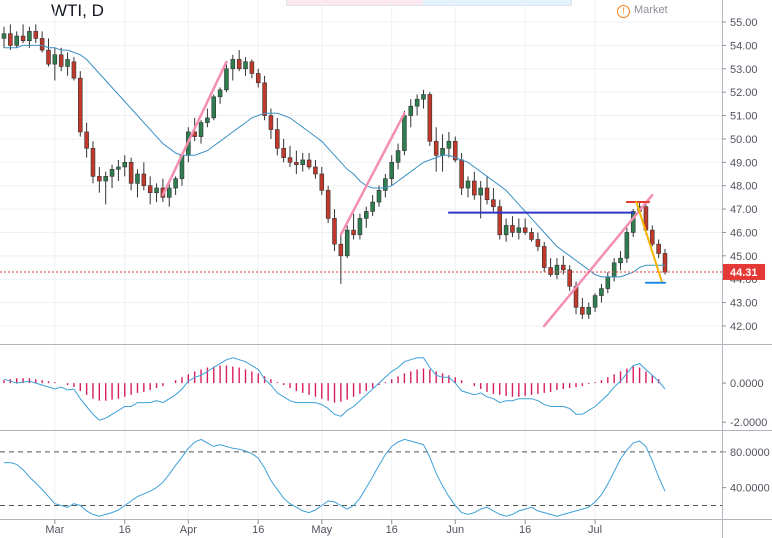 This screenshot has width=772, height=538. I want to click on oscillator-line, so click(334, 389).